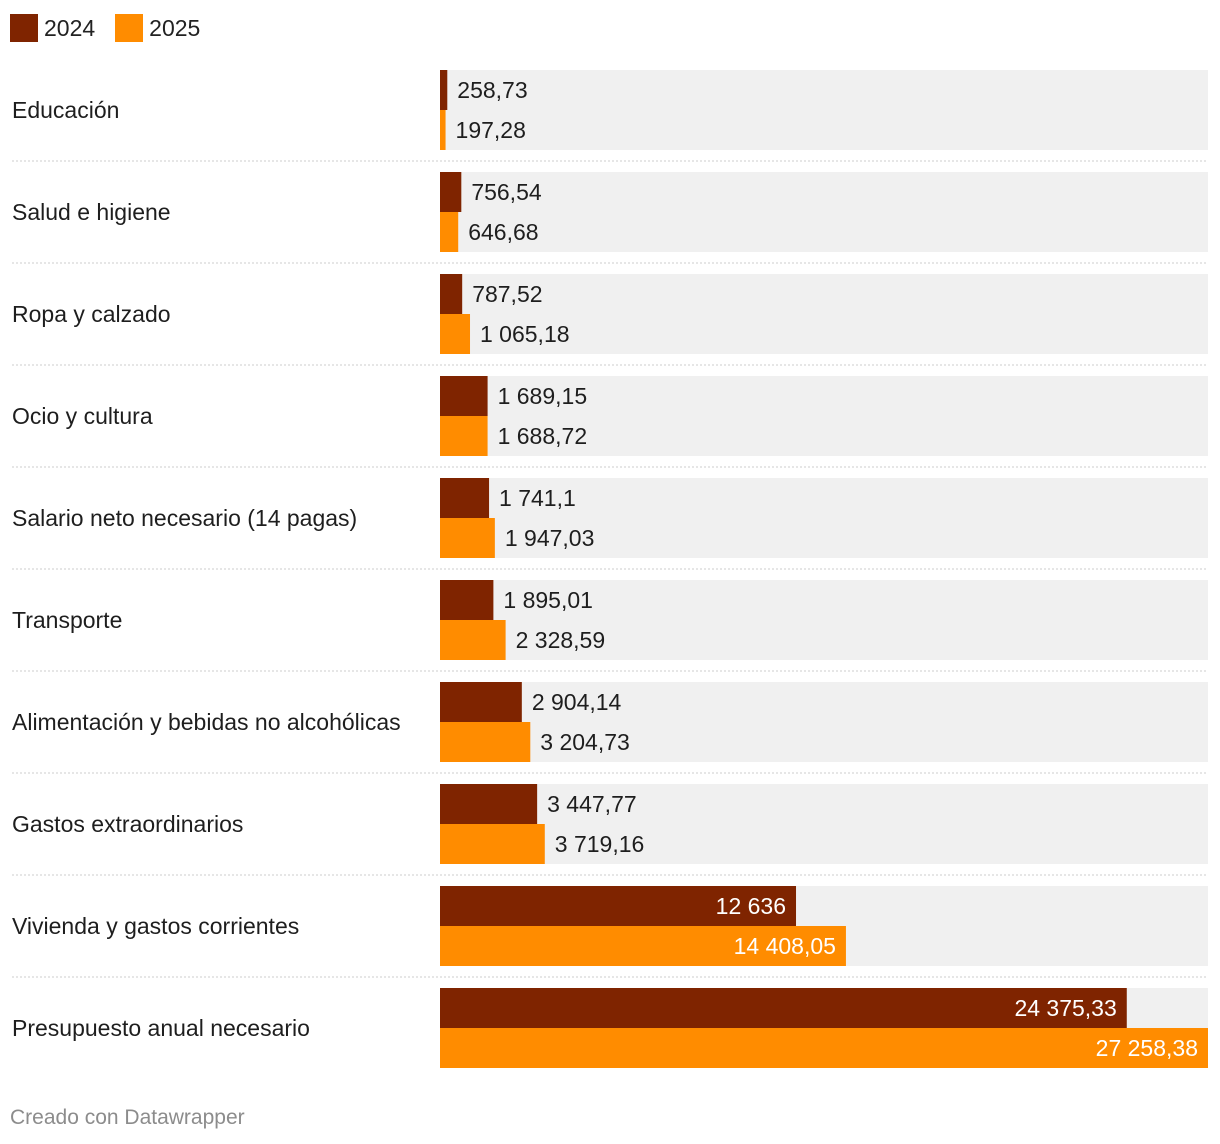 This screenshot has height=1144, width=1220. I want to click on value-label-2025: 27 258,38, so click(1147, 1048).